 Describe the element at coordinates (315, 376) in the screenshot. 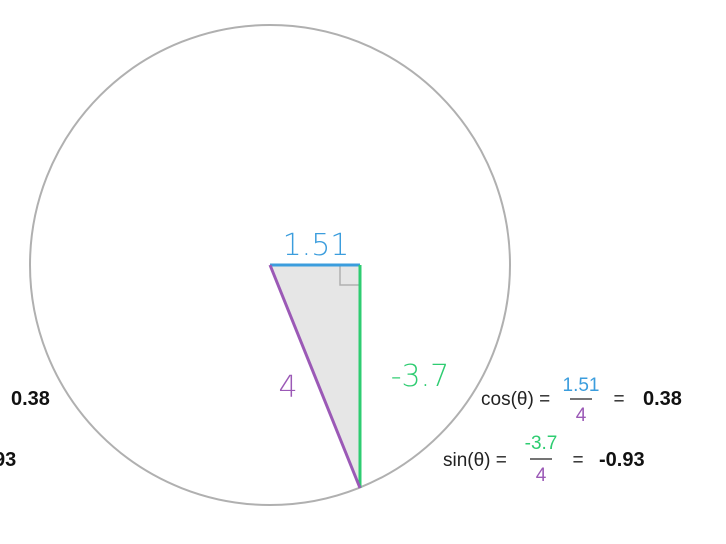

I see `hypotenuse-side` at that location.